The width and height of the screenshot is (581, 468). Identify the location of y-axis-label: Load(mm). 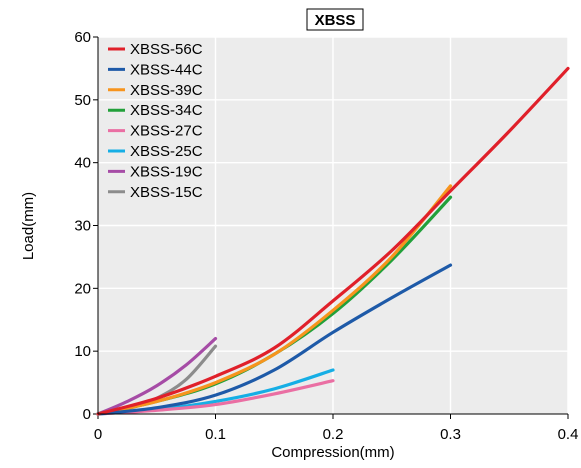
(28, 226).